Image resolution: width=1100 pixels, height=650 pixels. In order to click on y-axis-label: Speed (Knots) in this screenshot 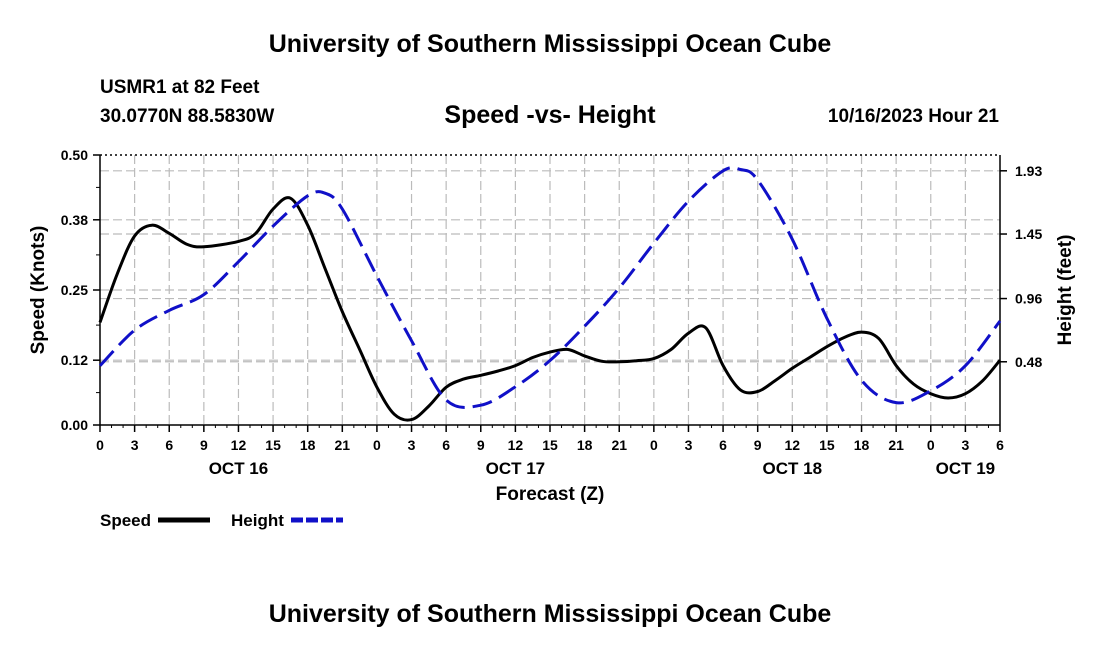, I will do `click(38, 290)`.